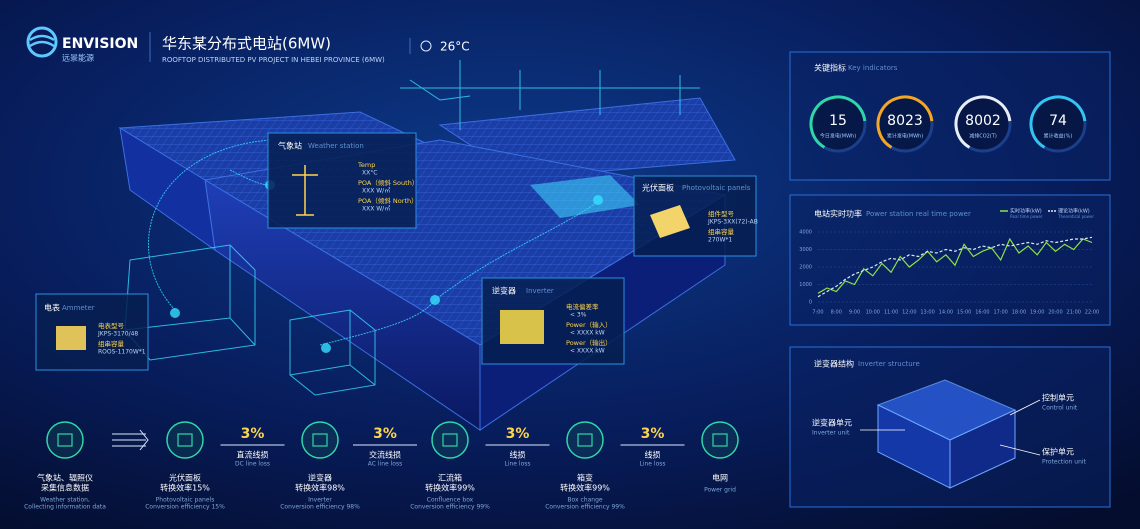  I want to click on item: < XXXX kW, so click(587, 333).